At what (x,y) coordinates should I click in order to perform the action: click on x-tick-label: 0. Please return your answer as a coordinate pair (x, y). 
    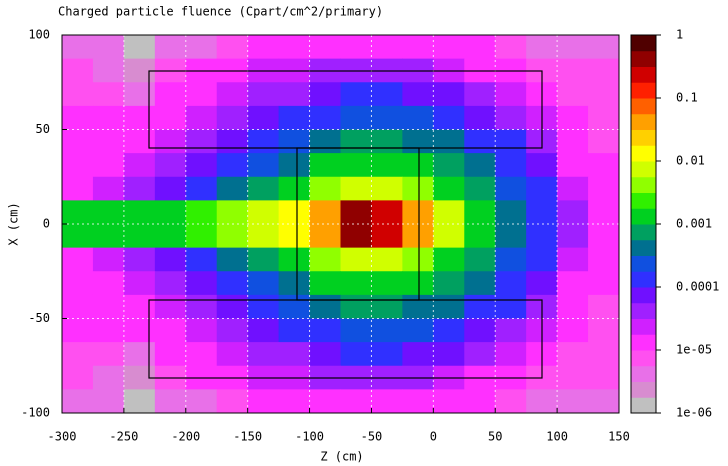
    Looking at the image, I should click on (433, 437).